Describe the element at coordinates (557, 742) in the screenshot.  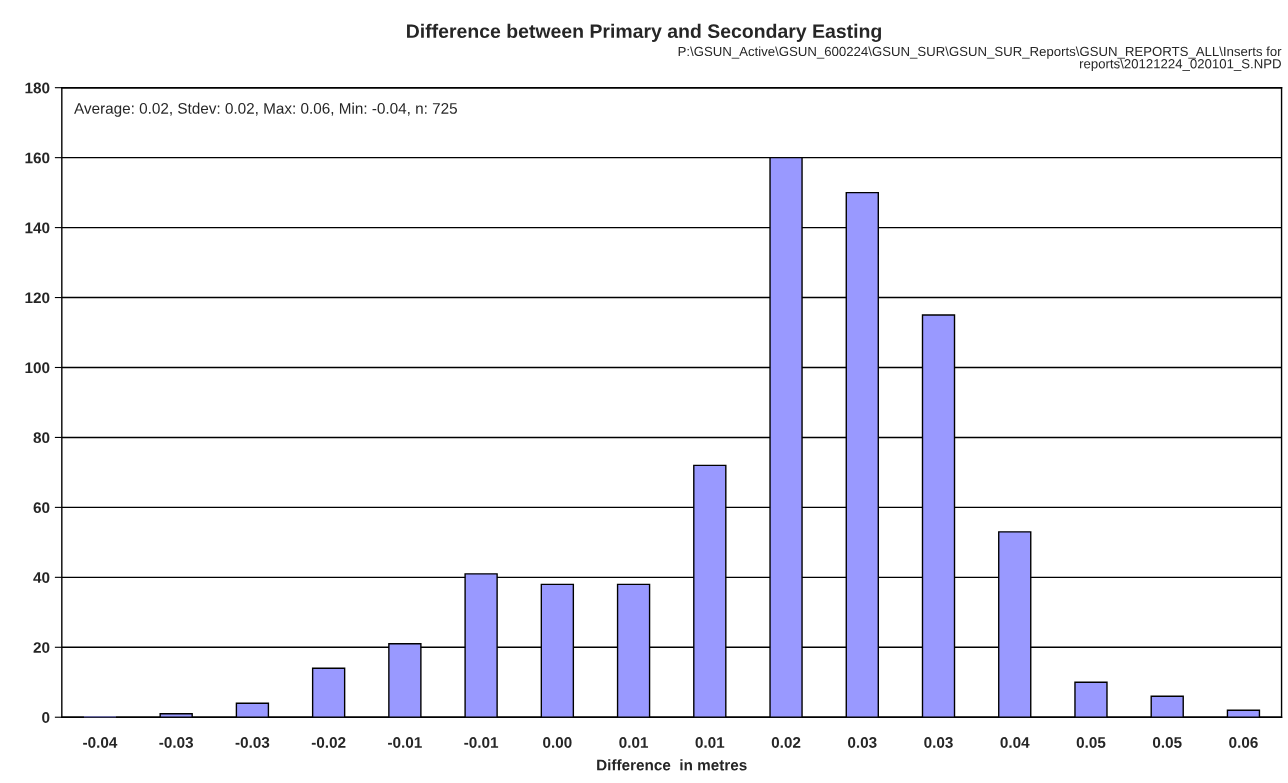
I see `x-tick-label: 0.00` at that location.